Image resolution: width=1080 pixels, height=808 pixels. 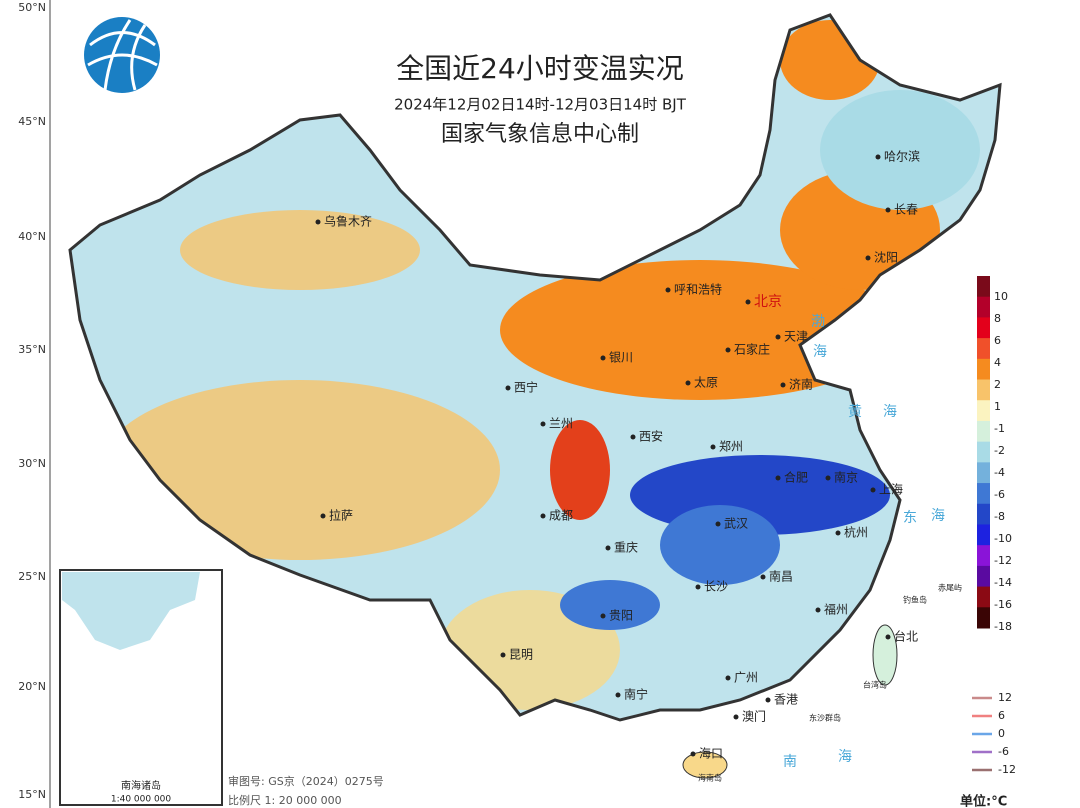 I want to click on subtitle: 2024年12月02日14时-12月03日14时 BJT, so click(x=540, y=105).